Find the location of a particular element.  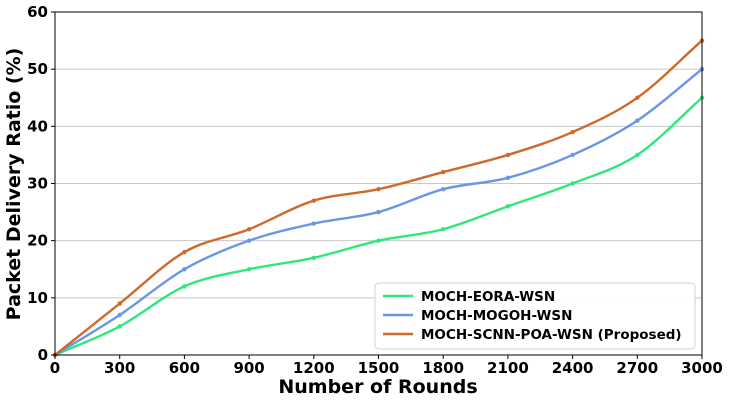

x-tick-label: 3000 is located at coordinates (702, 368).